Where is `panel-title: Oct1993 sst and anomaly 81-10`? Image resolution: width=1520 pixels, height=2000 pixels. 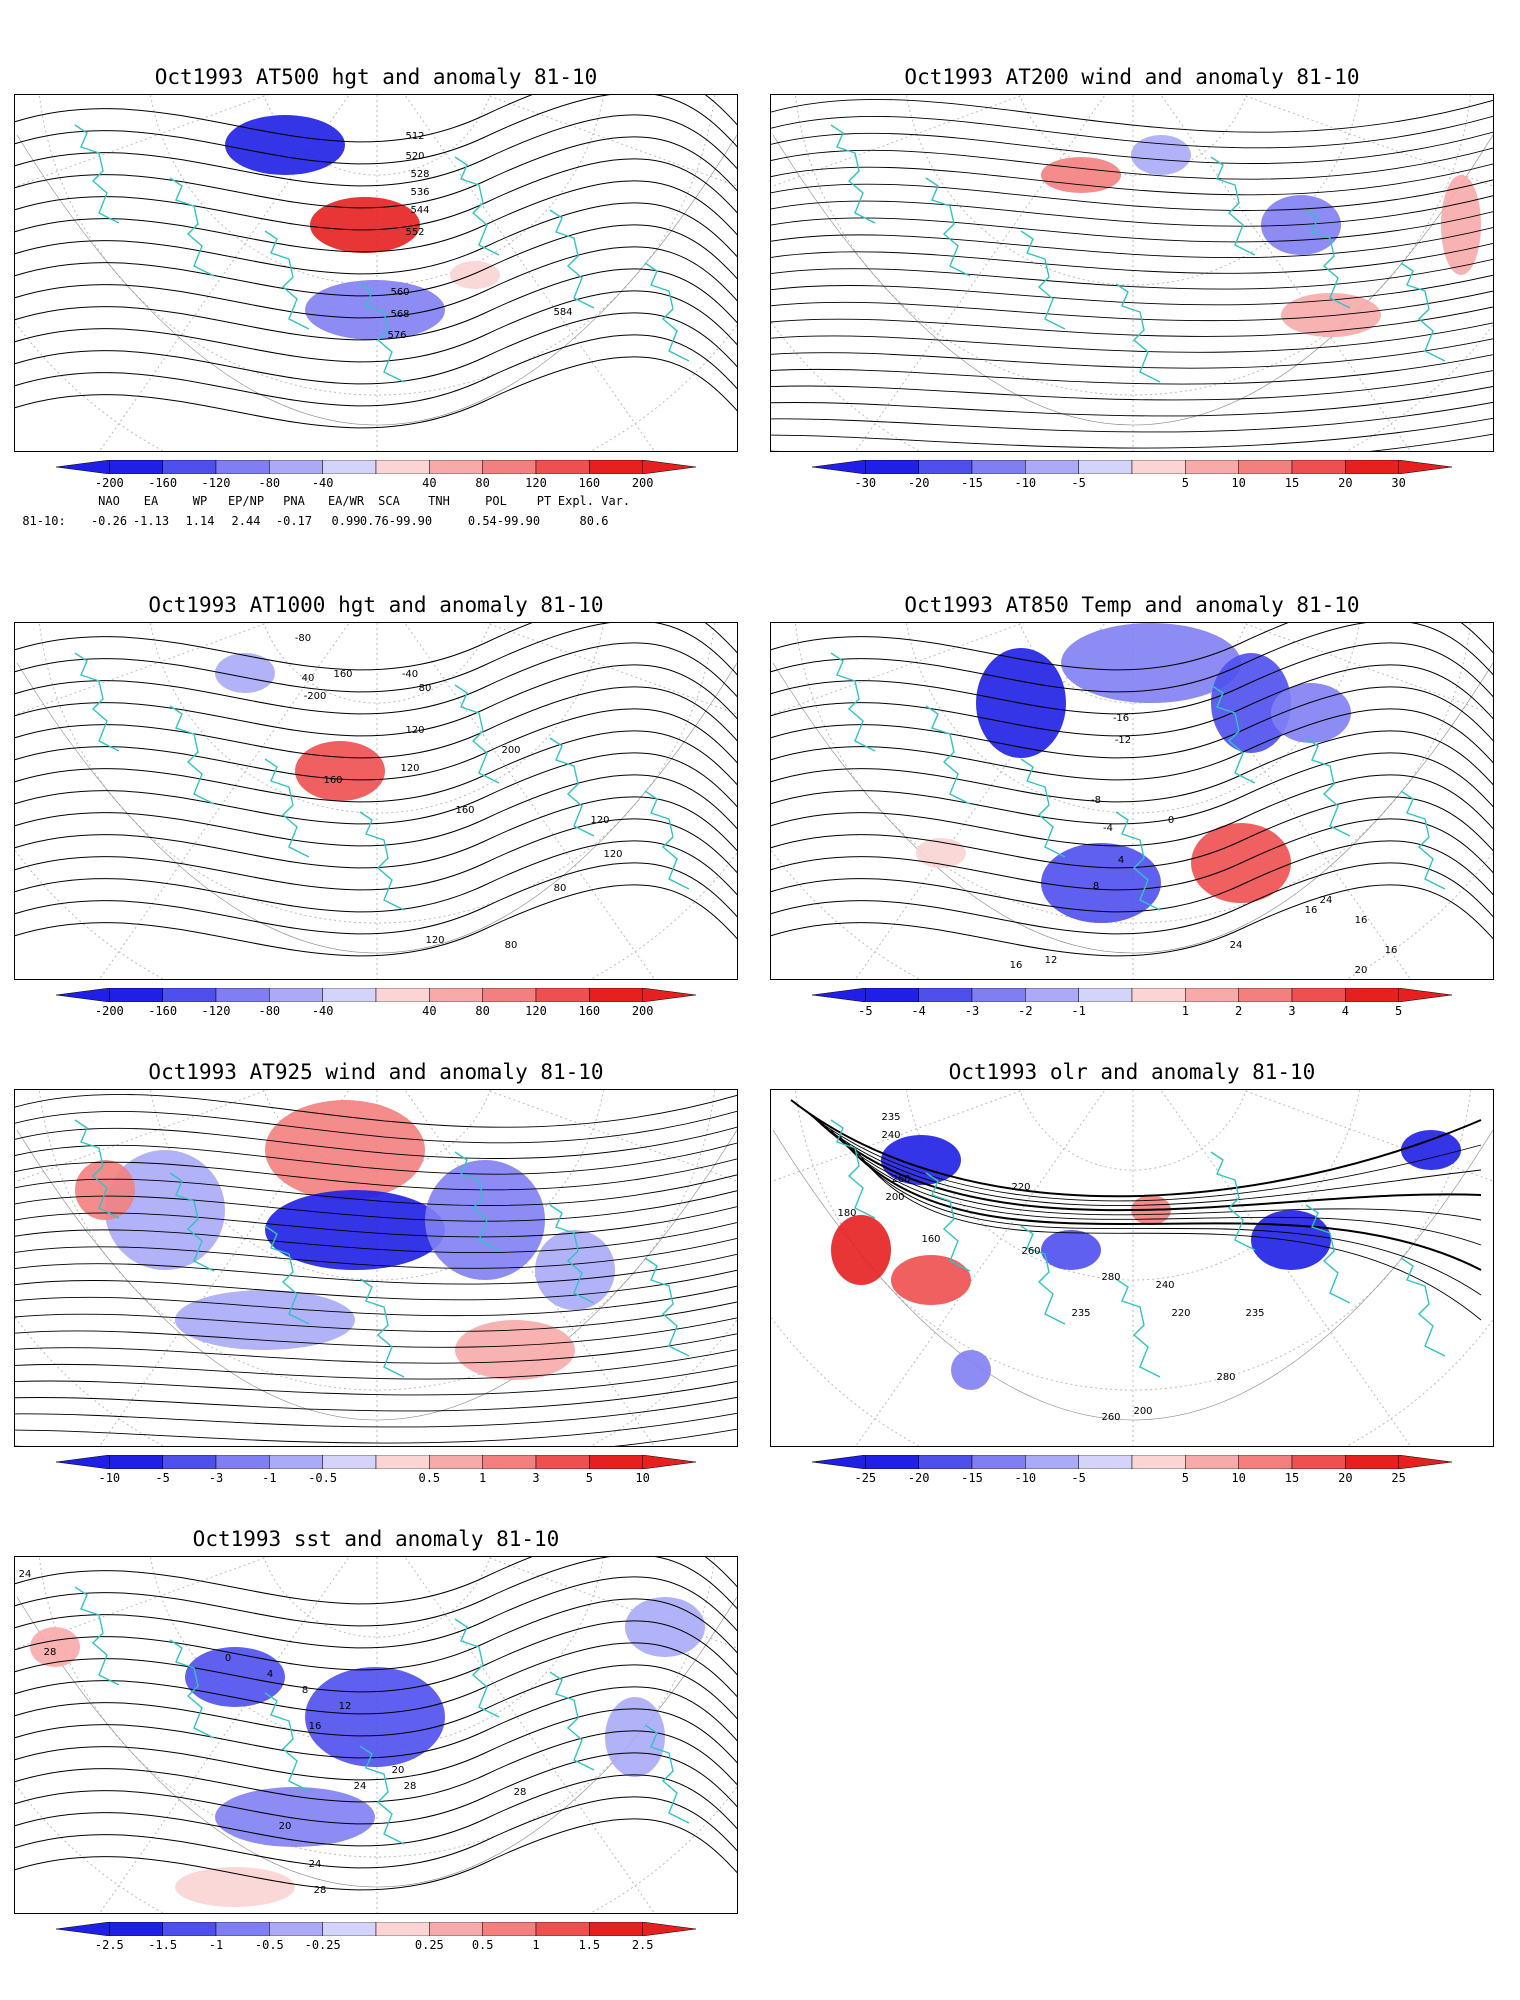
panel-title: Oct1993 sst and anomaly 81-10 is located at coordinates (376, 1539).